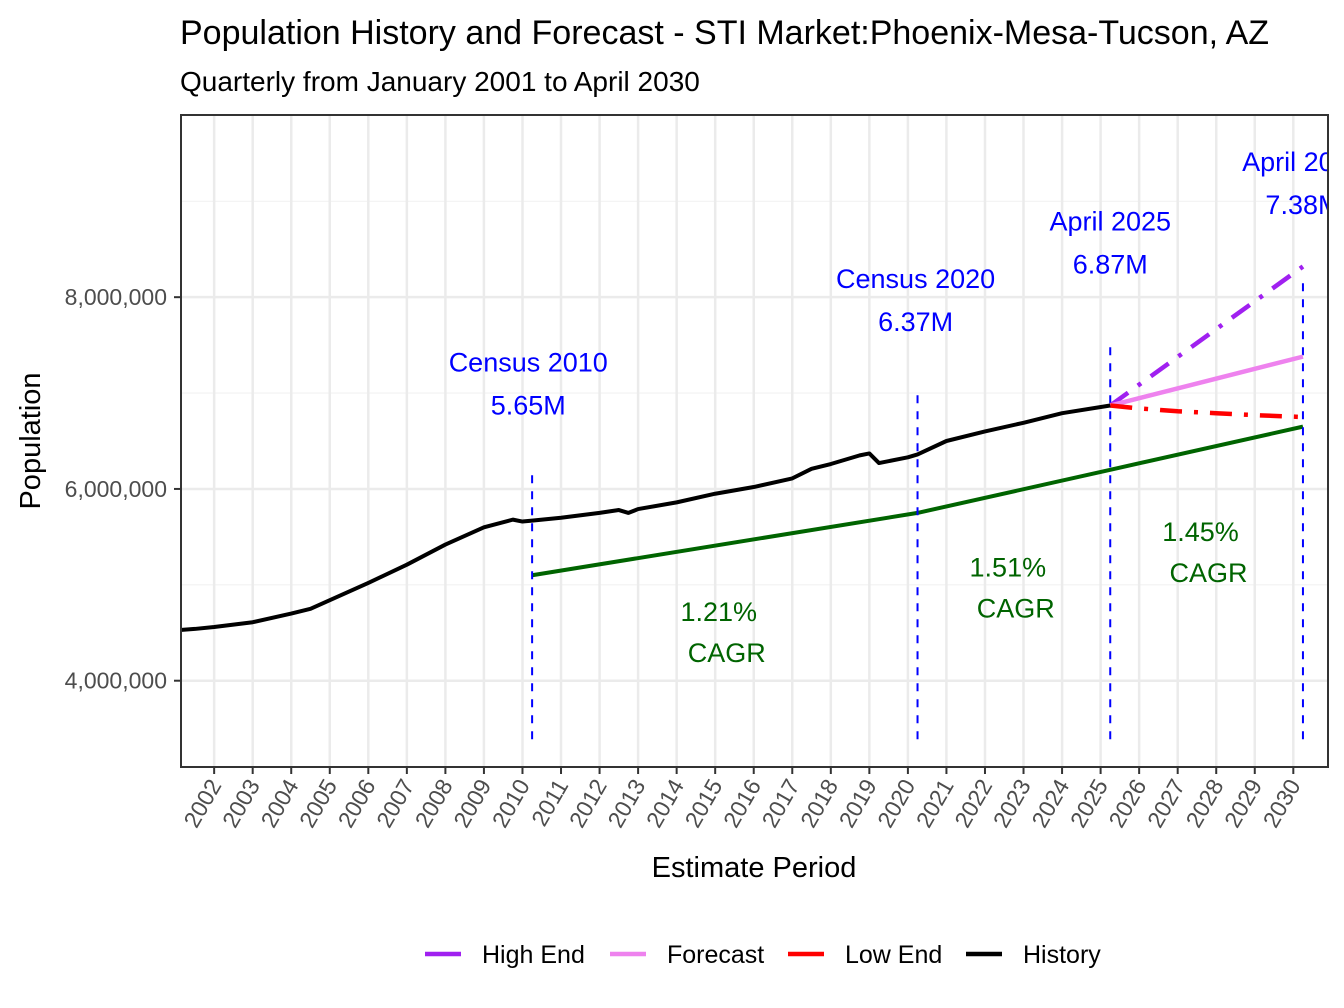 The width and height of the screenshot is (1344, 1008). Describe the element at coordinates (893, 955) in the screenshot. I see `legend-label: Low End` at that location.